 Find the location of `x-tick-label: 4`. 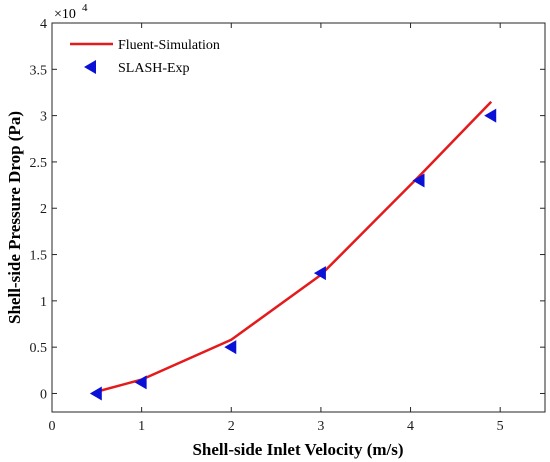

x-tick-label: 4 is located at coordinates (410, 426).